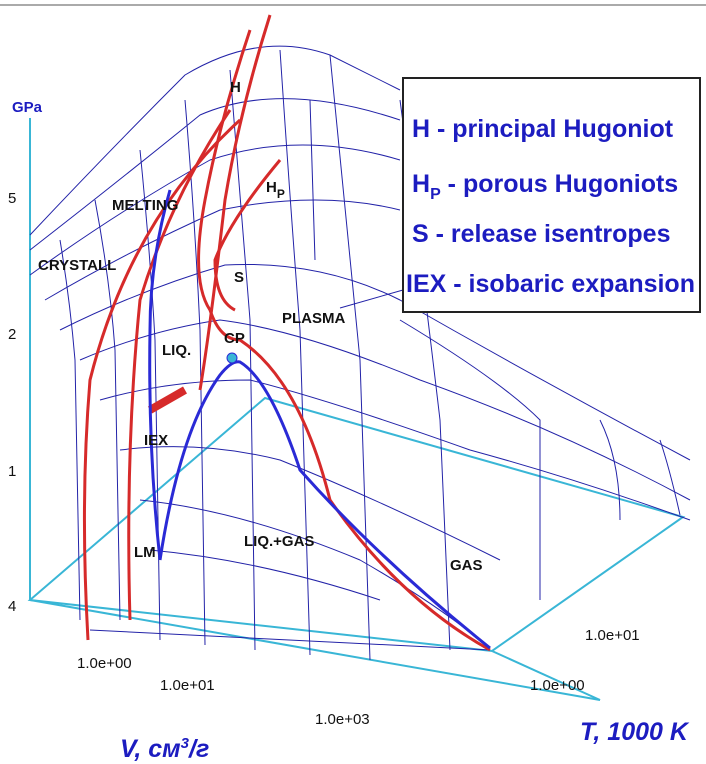 This screenshot has height=764, width=706. What do you see at coordinates (77, 265) in the screenshot?
I see `region-label: CRYSTALL` at bounding box center [77, 265].